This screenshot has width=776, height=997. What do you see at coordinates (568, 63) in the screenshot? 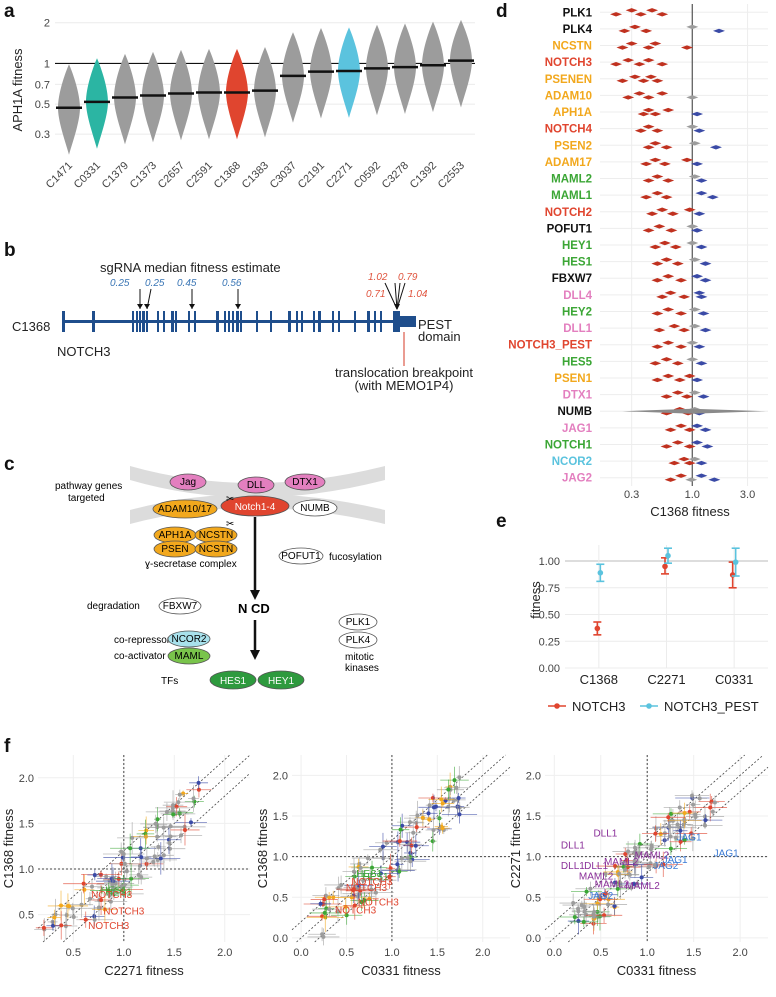
I see `gene-label-NOTCH3: NOTCH3` at bounding box center [568, 63].